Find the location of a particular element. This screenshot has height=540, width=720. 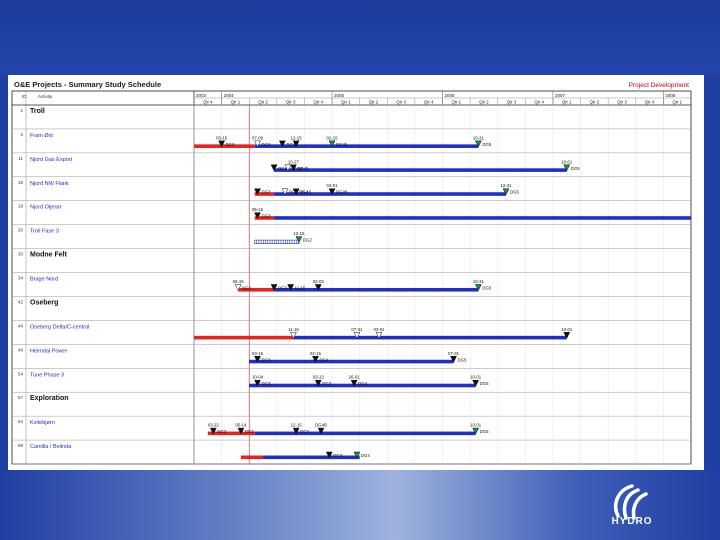

milestone-date: 10-31 is located at coordinates (479, 137).